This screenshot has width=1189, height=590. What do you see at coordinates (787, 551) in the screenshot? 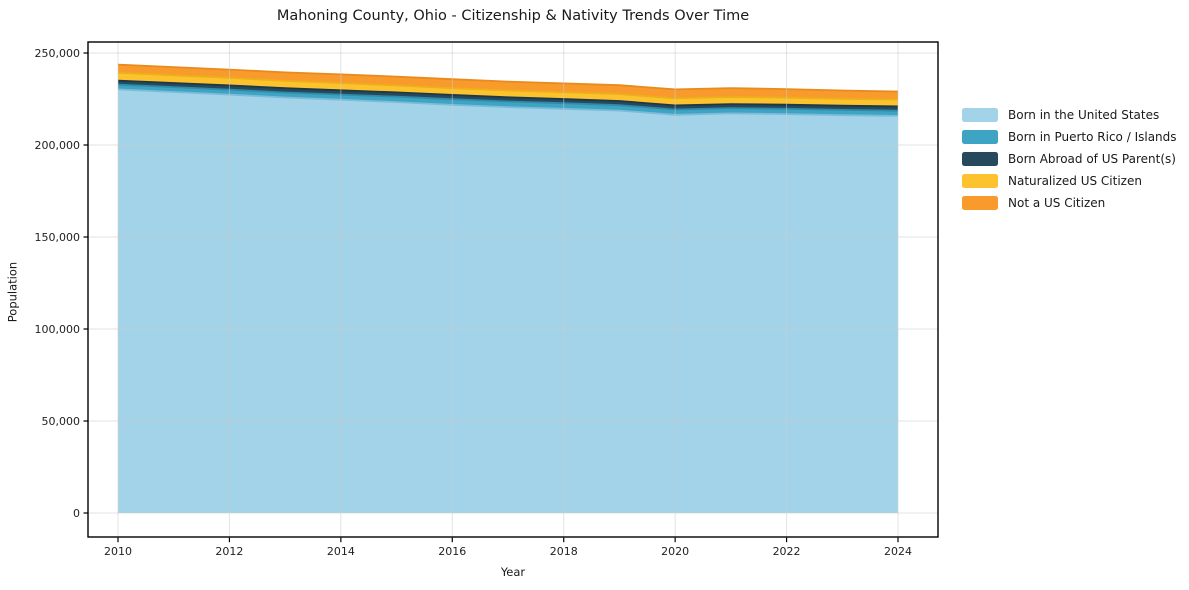
I see `x-tick-label: 2022` at bounding box center [787, 551].